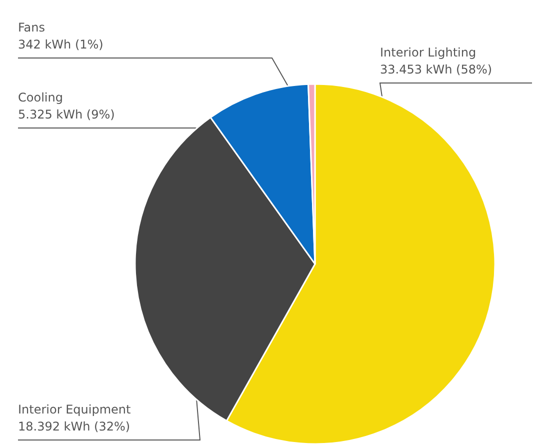  What do you see at coordinates (61, 45) in the screenshot?
I see `data-label: 342 kWh (1%)` at bounding box center [61, 45].